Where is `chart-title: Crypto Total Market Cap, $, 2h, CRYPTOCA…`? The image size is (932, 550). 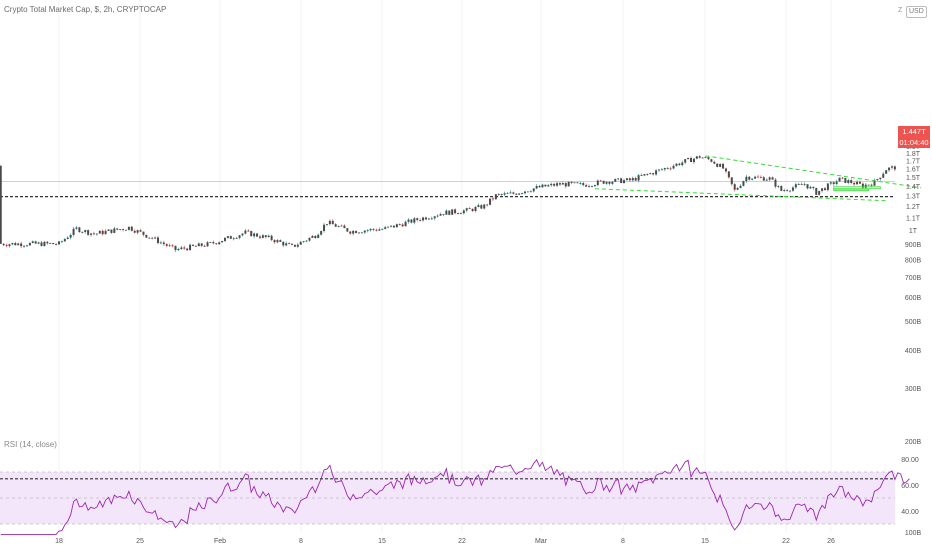 chart-title: Crypto Total Market Cap, $, 2h, CRYPTOCA… is located at coordinates (85, 9).